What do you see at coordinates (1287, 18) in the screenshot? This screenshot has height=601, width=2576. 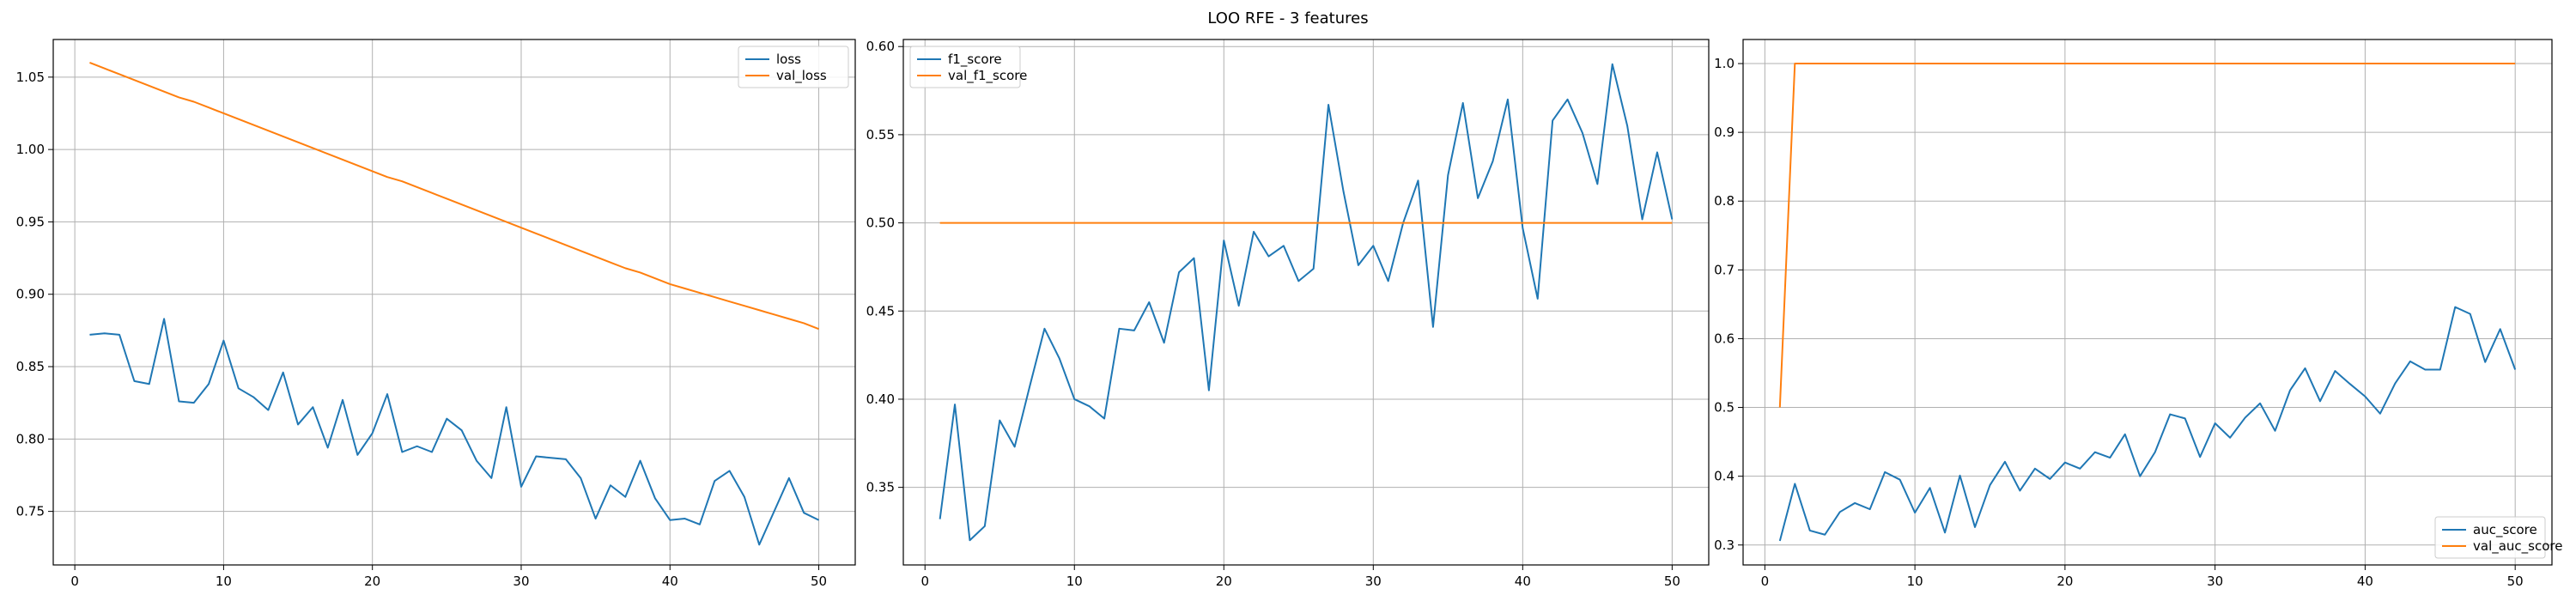 I see `figure-suptitle: LOO RFE - 3 features` at bounding box center [1287, 18].